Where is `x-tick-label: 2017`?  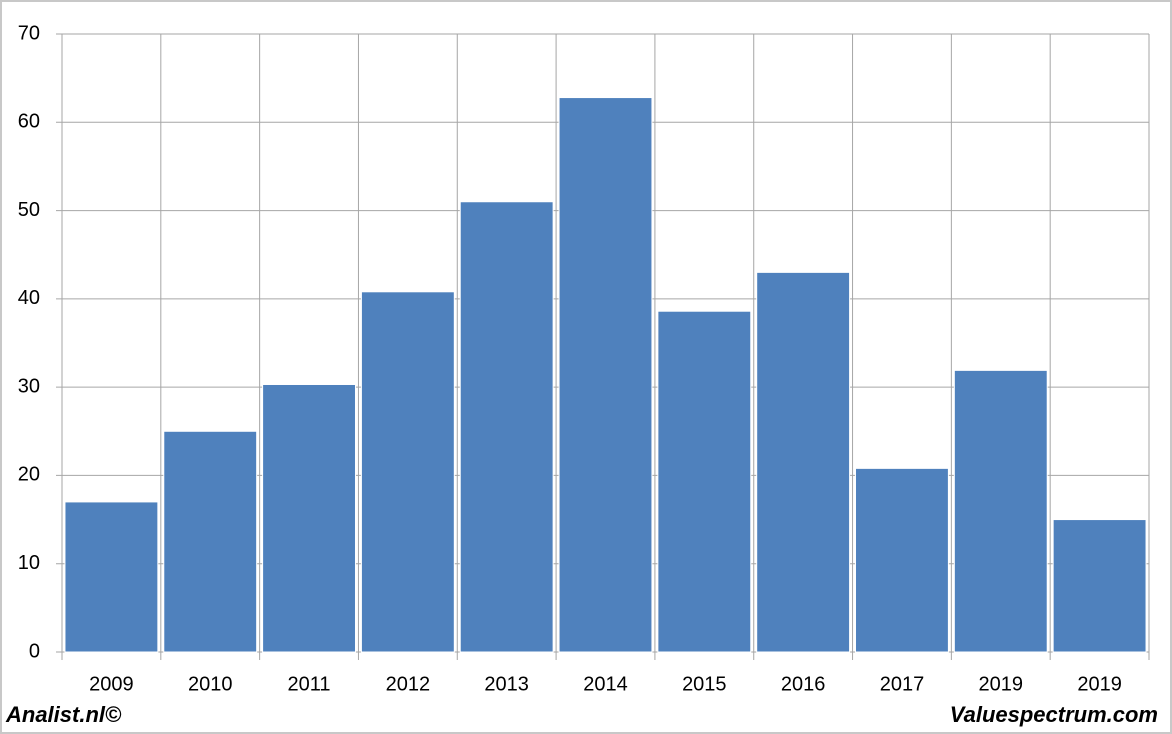
x-tick-label: 2017 is located at coordinates (902, 684).